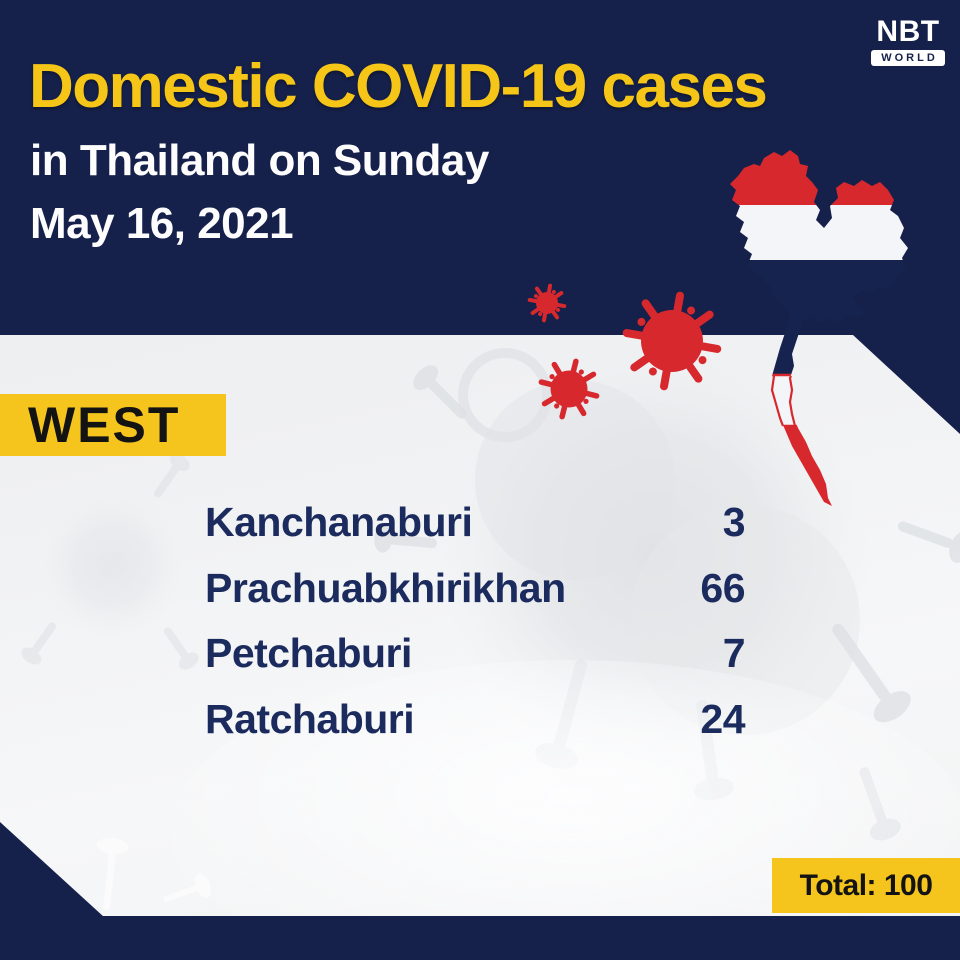  I want to click on province-name: Ratchaburi, so click(310, 718).